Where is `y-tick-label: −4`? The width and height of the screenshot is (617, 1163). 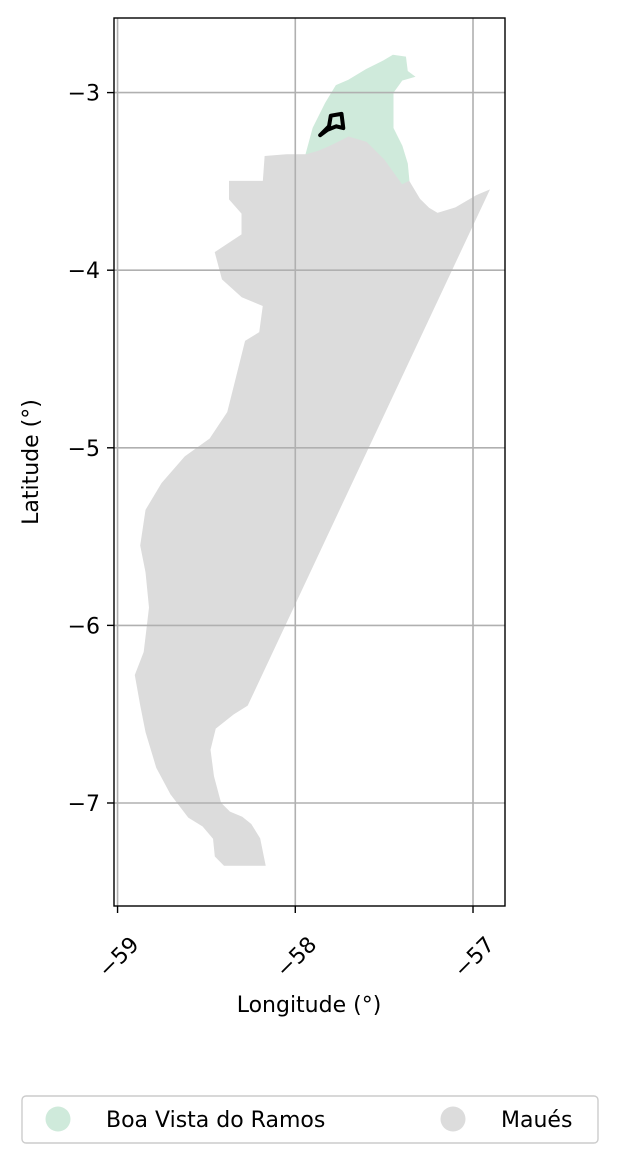
y-tick-label: −4 is located at coordinates (84, 271).